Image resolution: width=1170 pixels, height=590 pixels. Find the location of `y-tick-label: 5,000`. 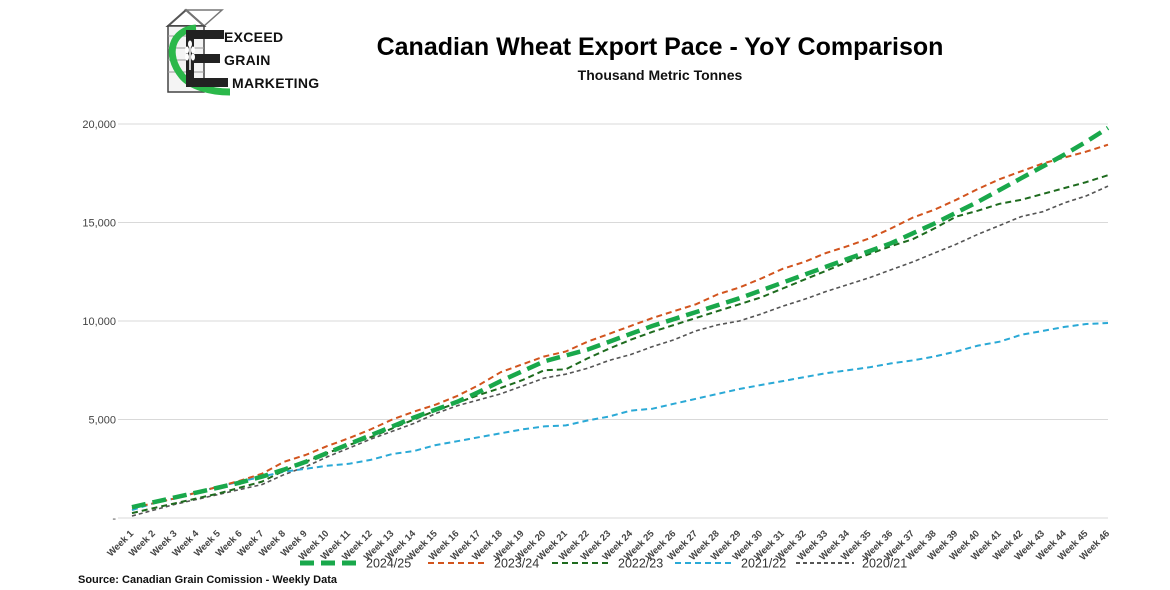

y-tick-label: 5,000 is located at coordinates (102, 421).